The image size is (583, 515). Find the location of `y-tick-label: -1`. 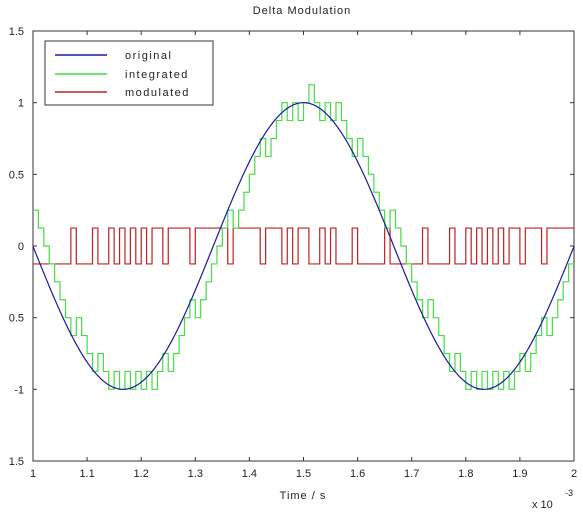

y-tick-label: -1 is located at coordinates (19, 390).